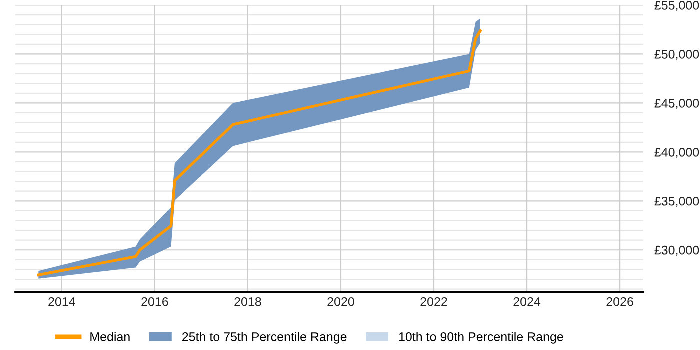  I want to click on x-tick-label: 2026, so click(620, 301).